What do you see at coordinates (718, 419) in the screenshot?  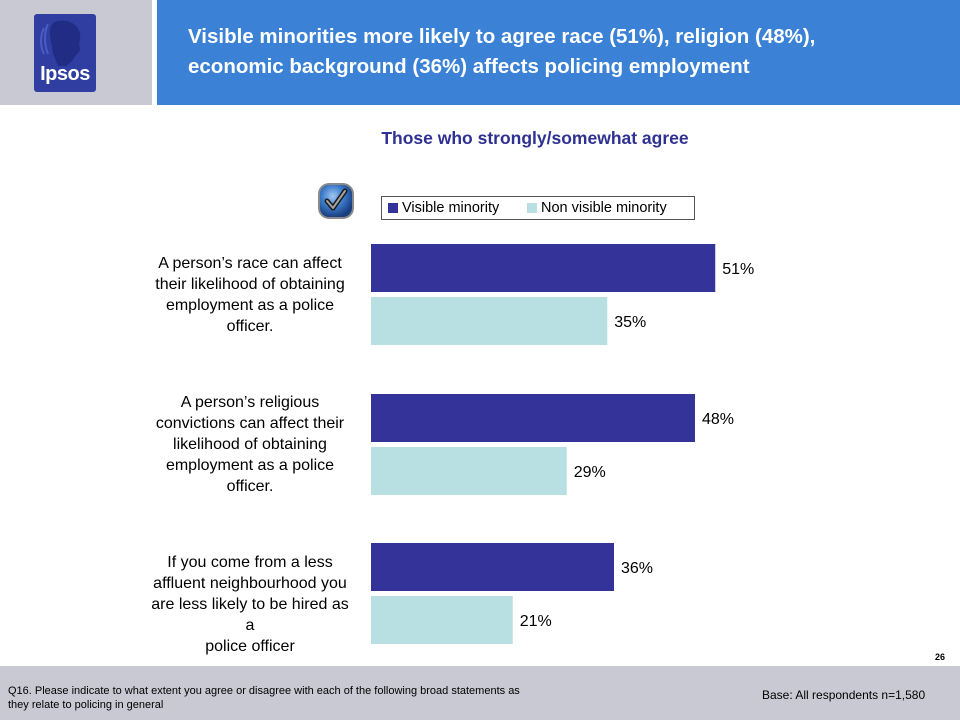 I see `data-label: 48%` at bounding box center [718, 419].